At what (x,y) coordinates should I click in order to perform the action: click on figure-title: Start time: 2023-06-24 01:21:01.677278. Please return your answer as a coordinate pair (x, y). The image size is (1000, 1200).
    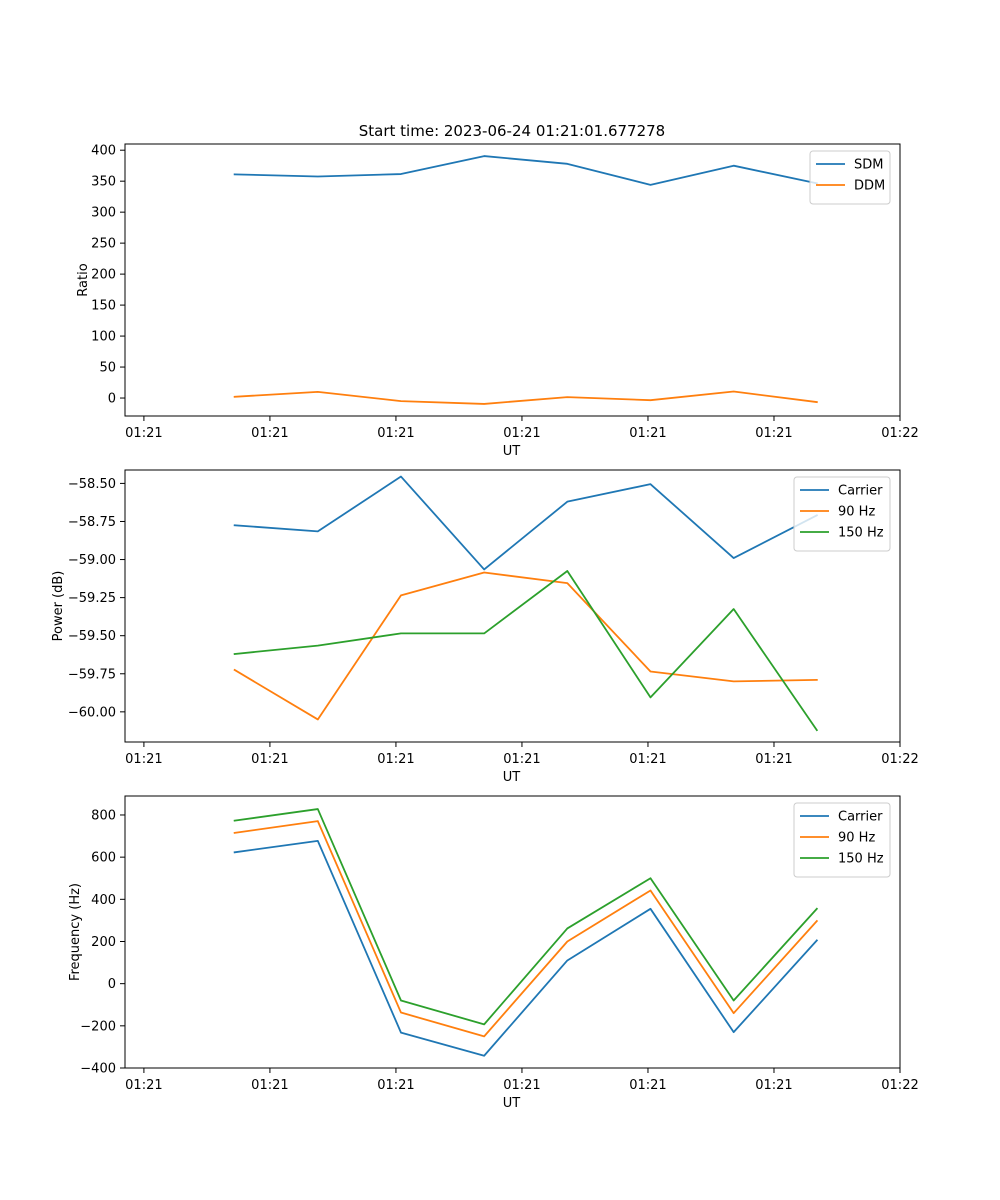
    Looking at the image, I should click on (512, 131).